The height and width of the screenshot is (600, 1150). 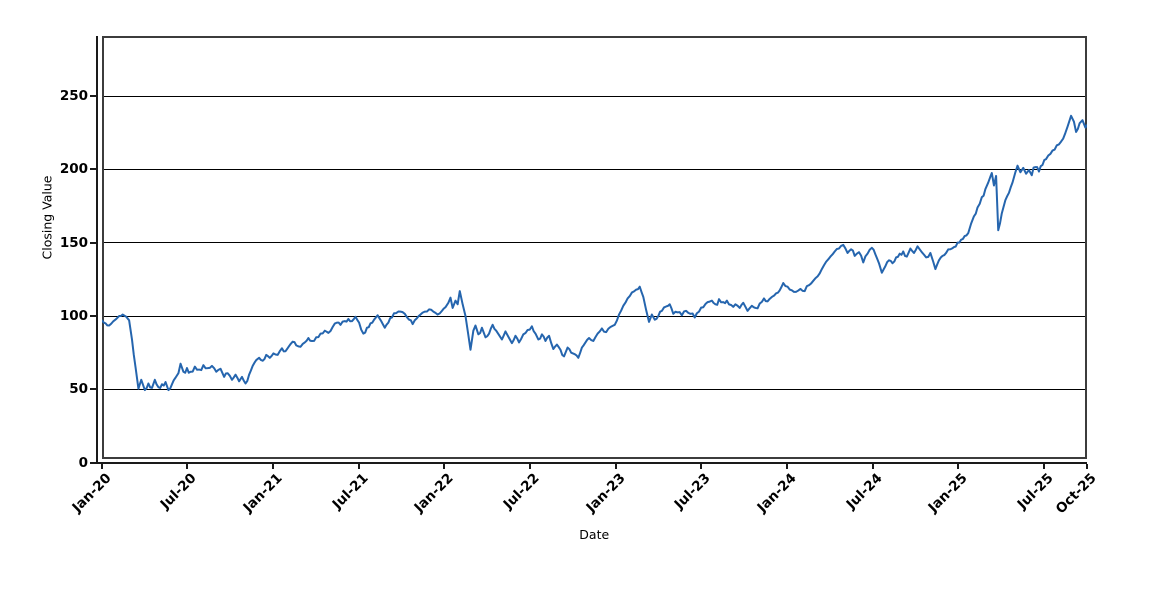 I want to click on x-tick-label-Jul-21: Jul-21, so click(x=350, y=491).